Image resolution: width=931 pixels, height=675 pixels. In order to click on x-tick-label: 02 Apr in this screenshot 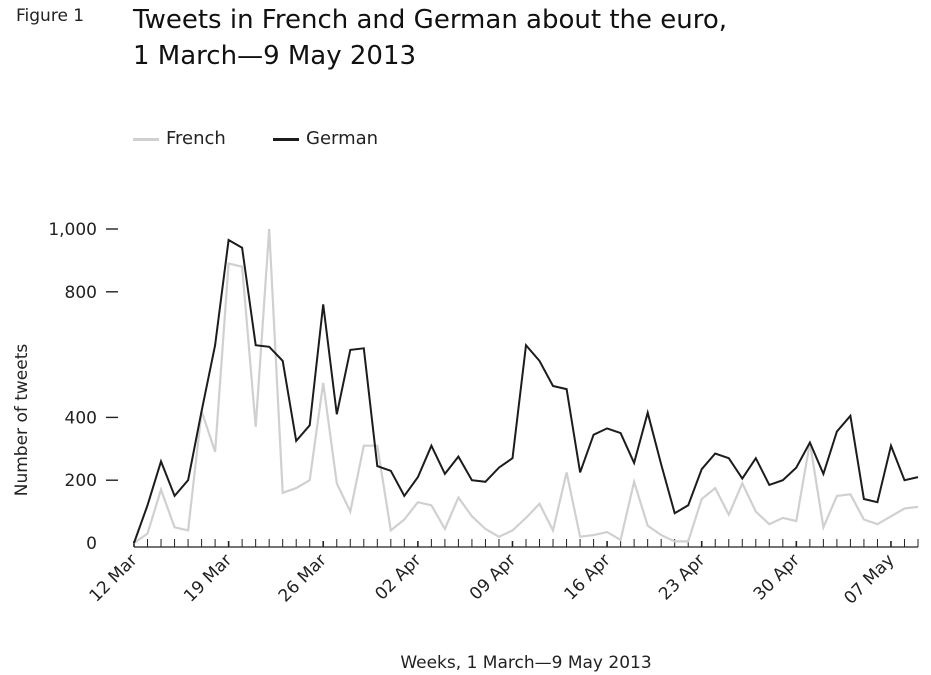, I will do `click(398, 577)`.